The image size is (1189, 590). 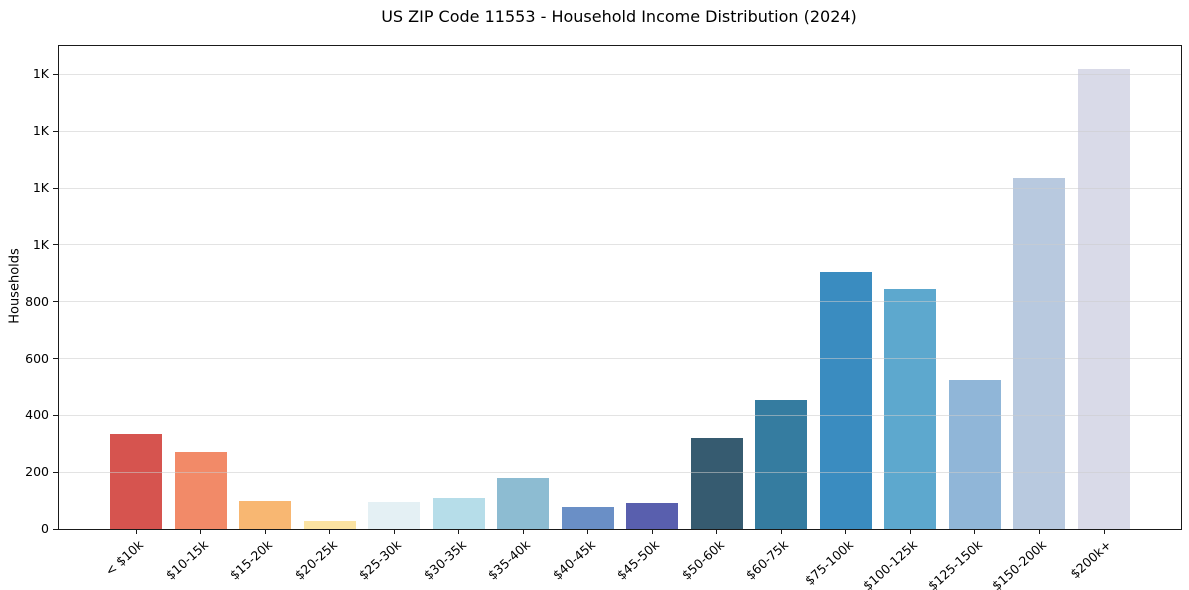 What do you see at coordinates (45, 528) in the screenshot?
I see `y-tick-label: 0` at bounding box center [45, 528].